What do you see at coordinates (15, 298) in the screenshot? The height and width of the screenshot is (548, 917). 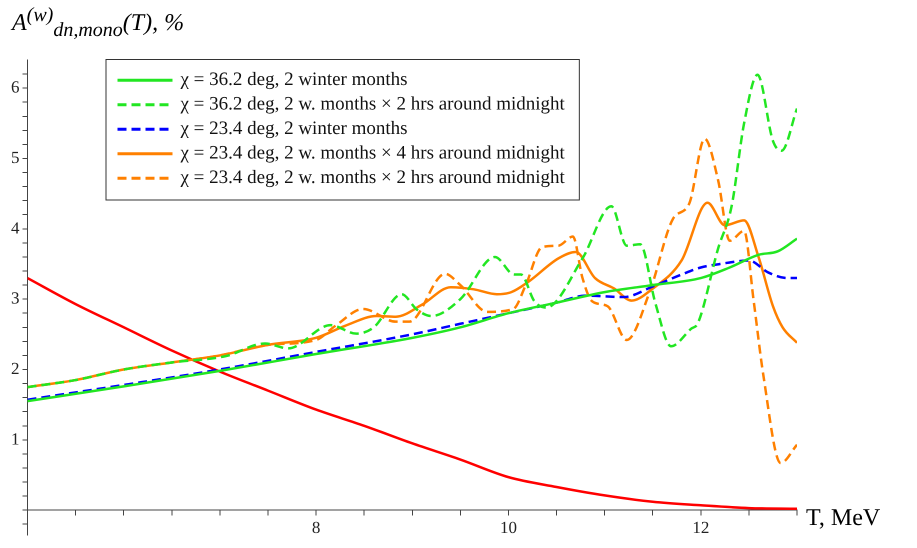 I see `y-tick-label: 3` at bounding box center [15, 298].